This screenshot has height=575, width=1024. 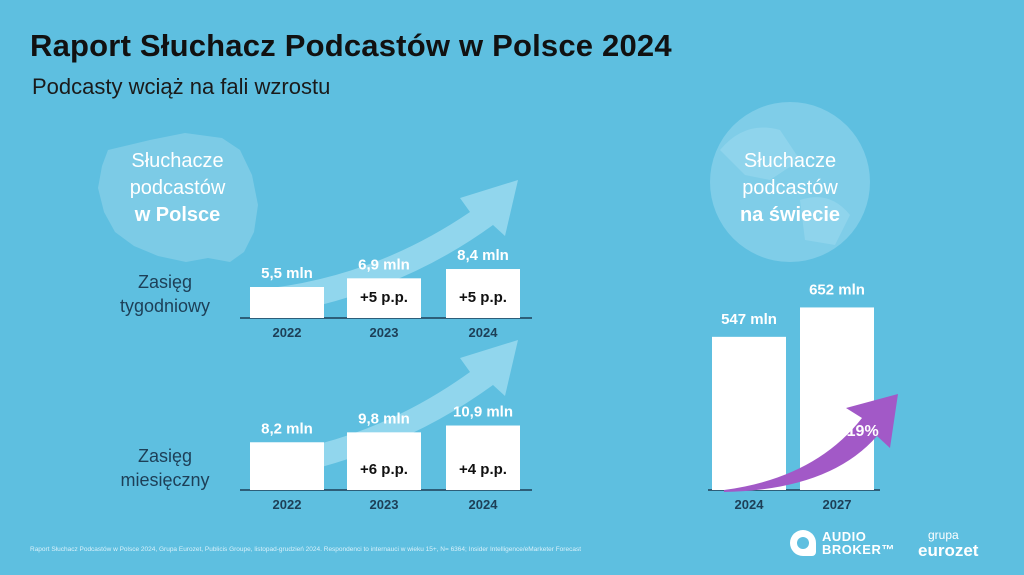 I want to click on monthly-change-label-2024: +4 p.p., so click(x=483, y=469).